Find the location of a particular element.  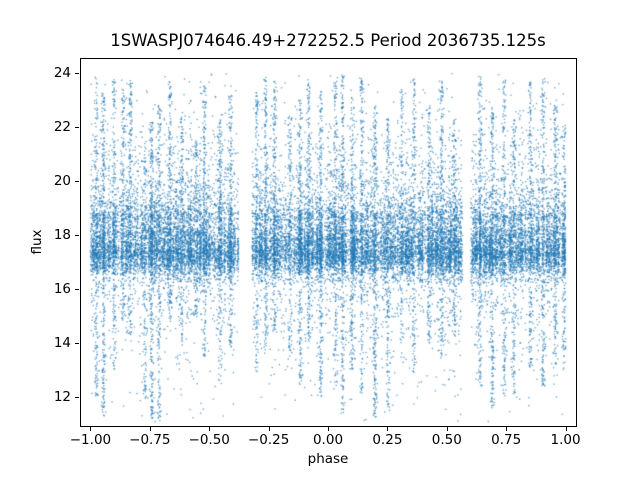

y-axis-label: flux is located at coordinates (37, 242).